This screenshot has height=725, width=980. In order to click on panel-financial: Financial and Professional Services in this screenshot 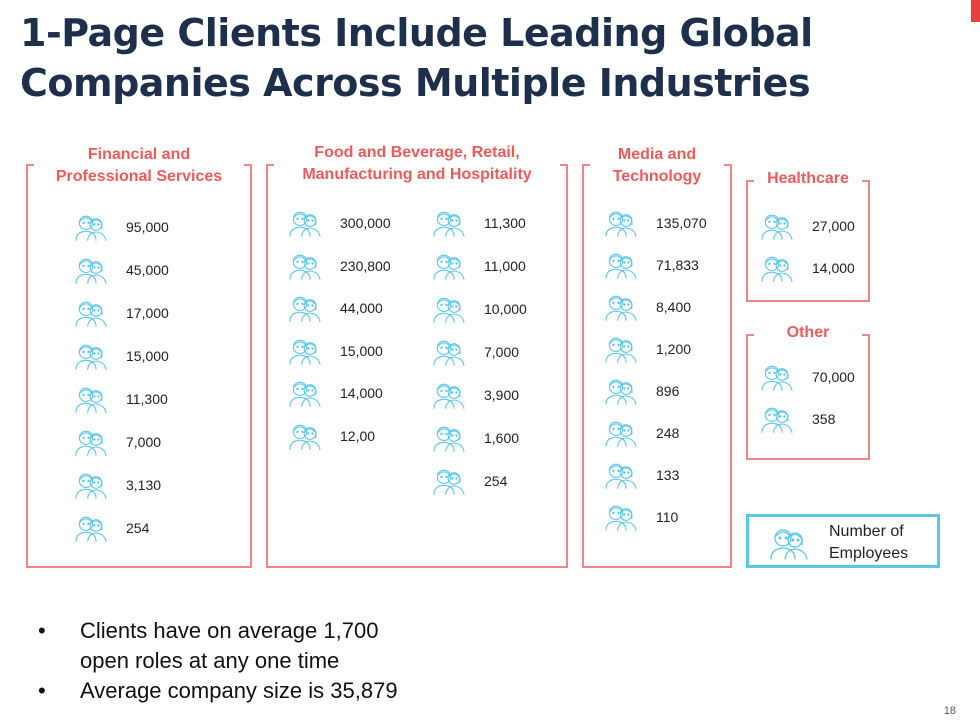, I will do `click(139, 356)`.